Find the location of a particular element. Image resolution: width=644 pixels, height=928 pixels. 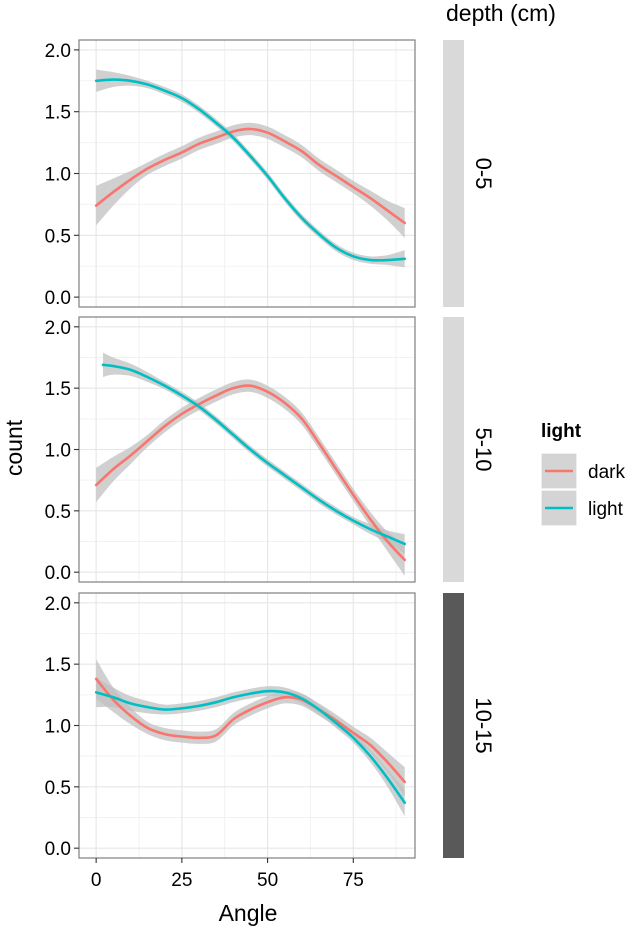

x-tick-label: 75 is located at coordinates (353, 880).